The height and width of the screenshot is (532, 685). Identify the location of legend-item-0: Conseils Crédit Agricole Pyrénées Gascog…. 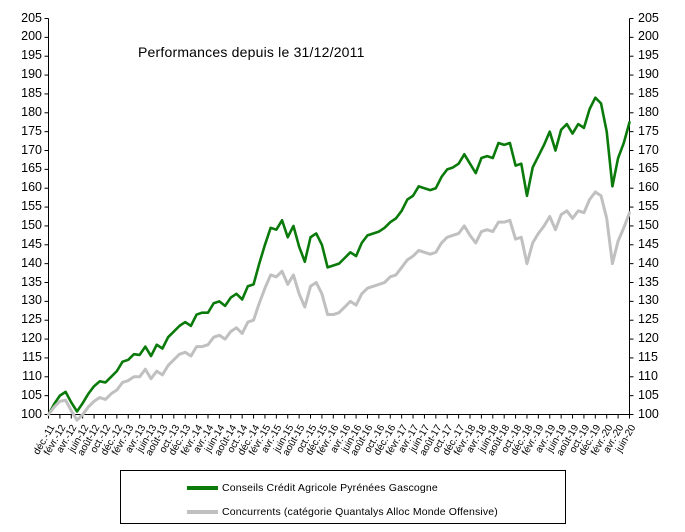
(312, 488).